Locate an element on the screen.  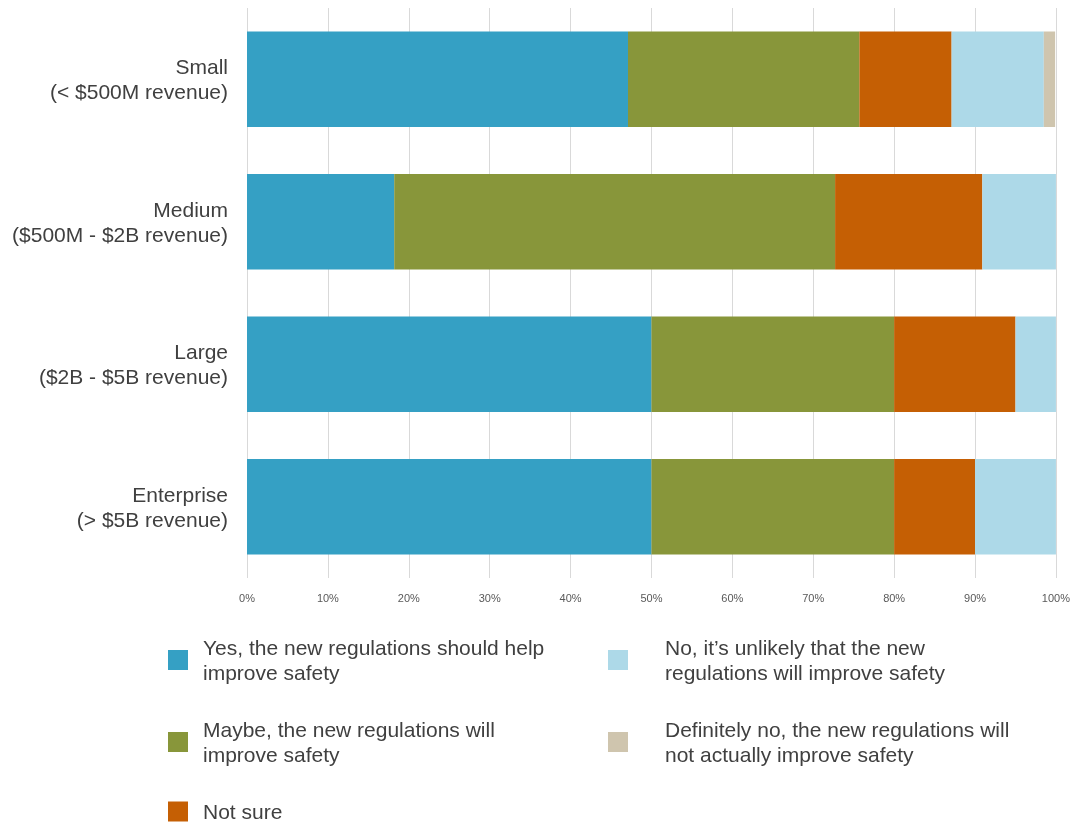
x-tick-label: 0% is located at coordinates (247, 597).